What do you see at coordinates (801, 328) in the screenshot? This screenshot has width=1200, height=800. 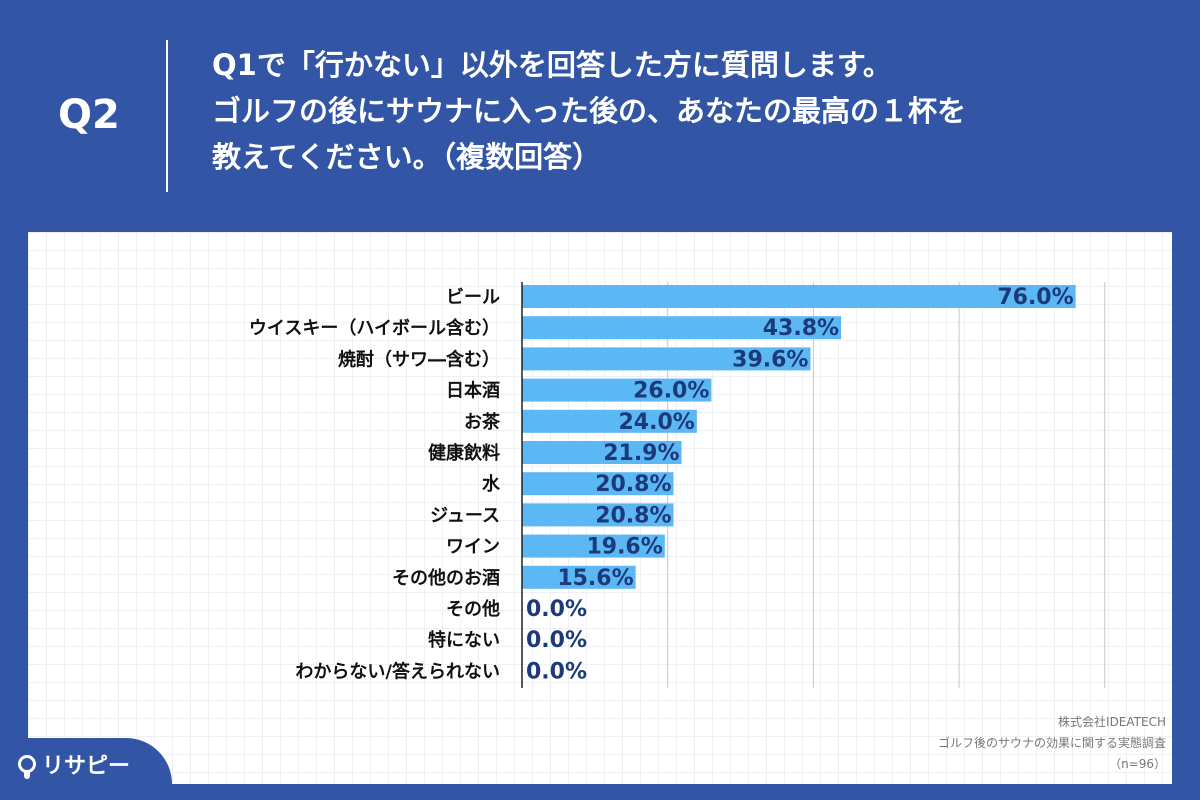 I see `value-label: 43.8%` at bounding box center [801, 328].